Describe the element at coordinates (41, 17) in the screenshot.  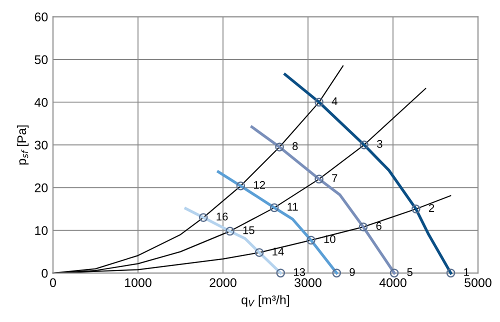
I see `y-tick-label: 60` at that location.